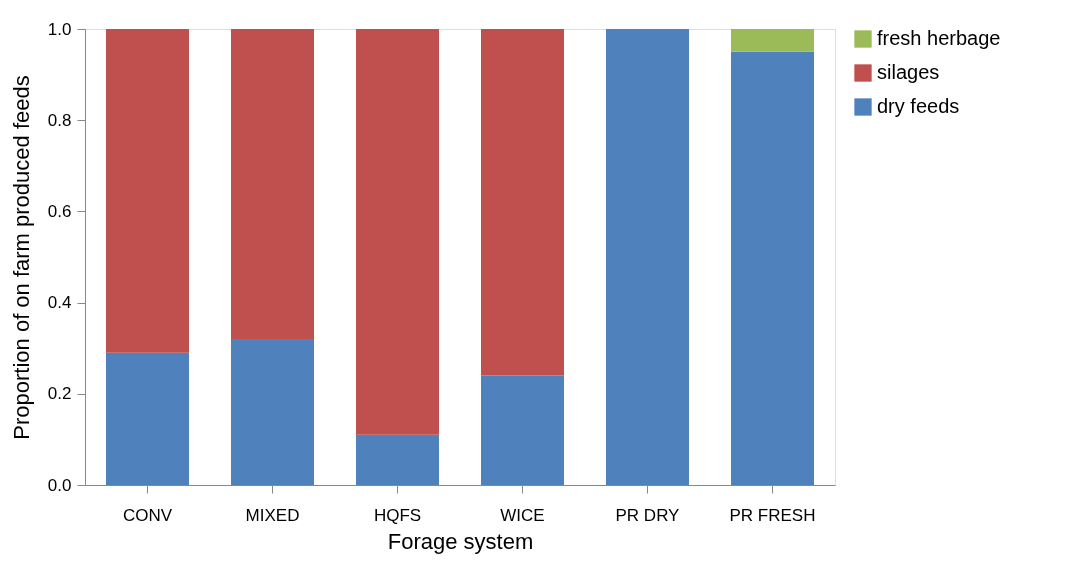 This screenshot has height=566, width=1065. What do you see at coordinates (59, 394) in the screenshot?
I see `y-tick-label: 0.2` at bounding box center [59, 394].